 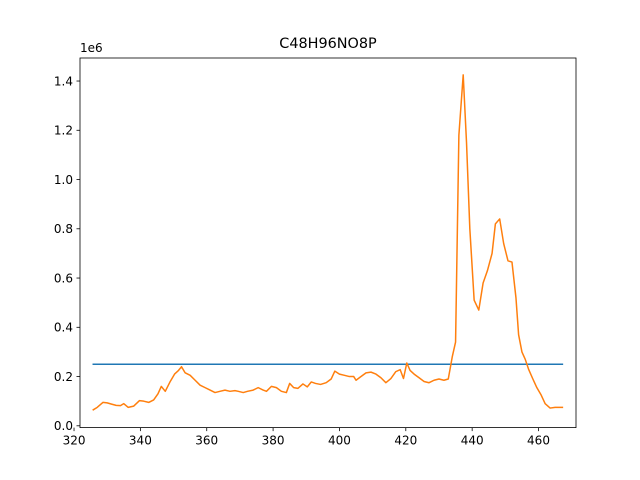 I want to click on x-tick-label: 460, so click(x=538, y=441).